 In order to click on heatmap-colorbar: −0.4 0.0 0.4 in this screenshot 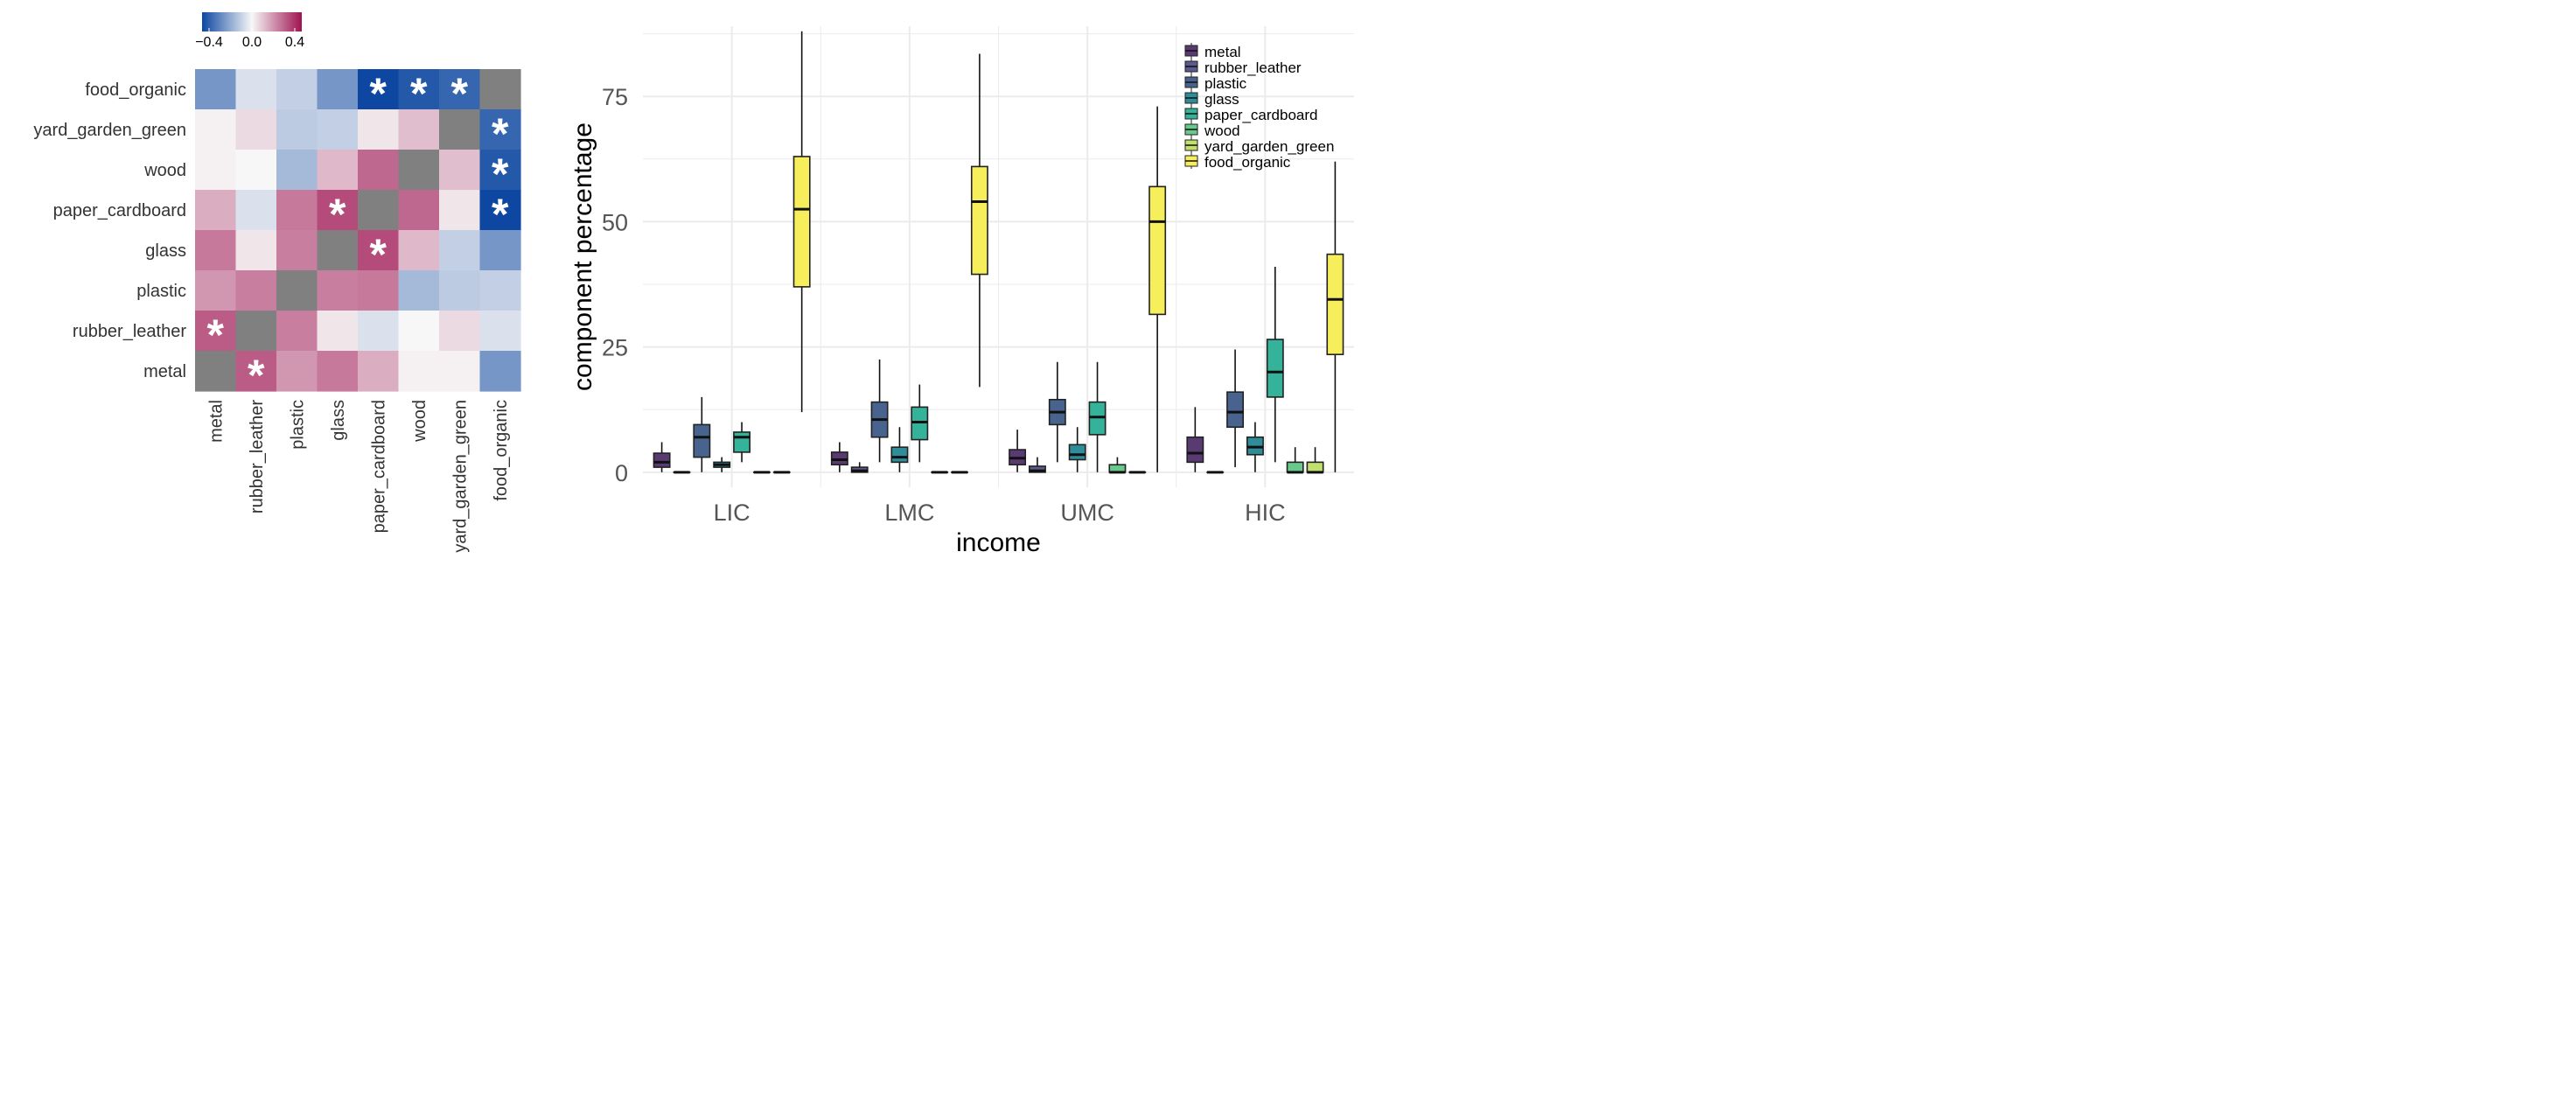, I will do `click(249, 31)`.